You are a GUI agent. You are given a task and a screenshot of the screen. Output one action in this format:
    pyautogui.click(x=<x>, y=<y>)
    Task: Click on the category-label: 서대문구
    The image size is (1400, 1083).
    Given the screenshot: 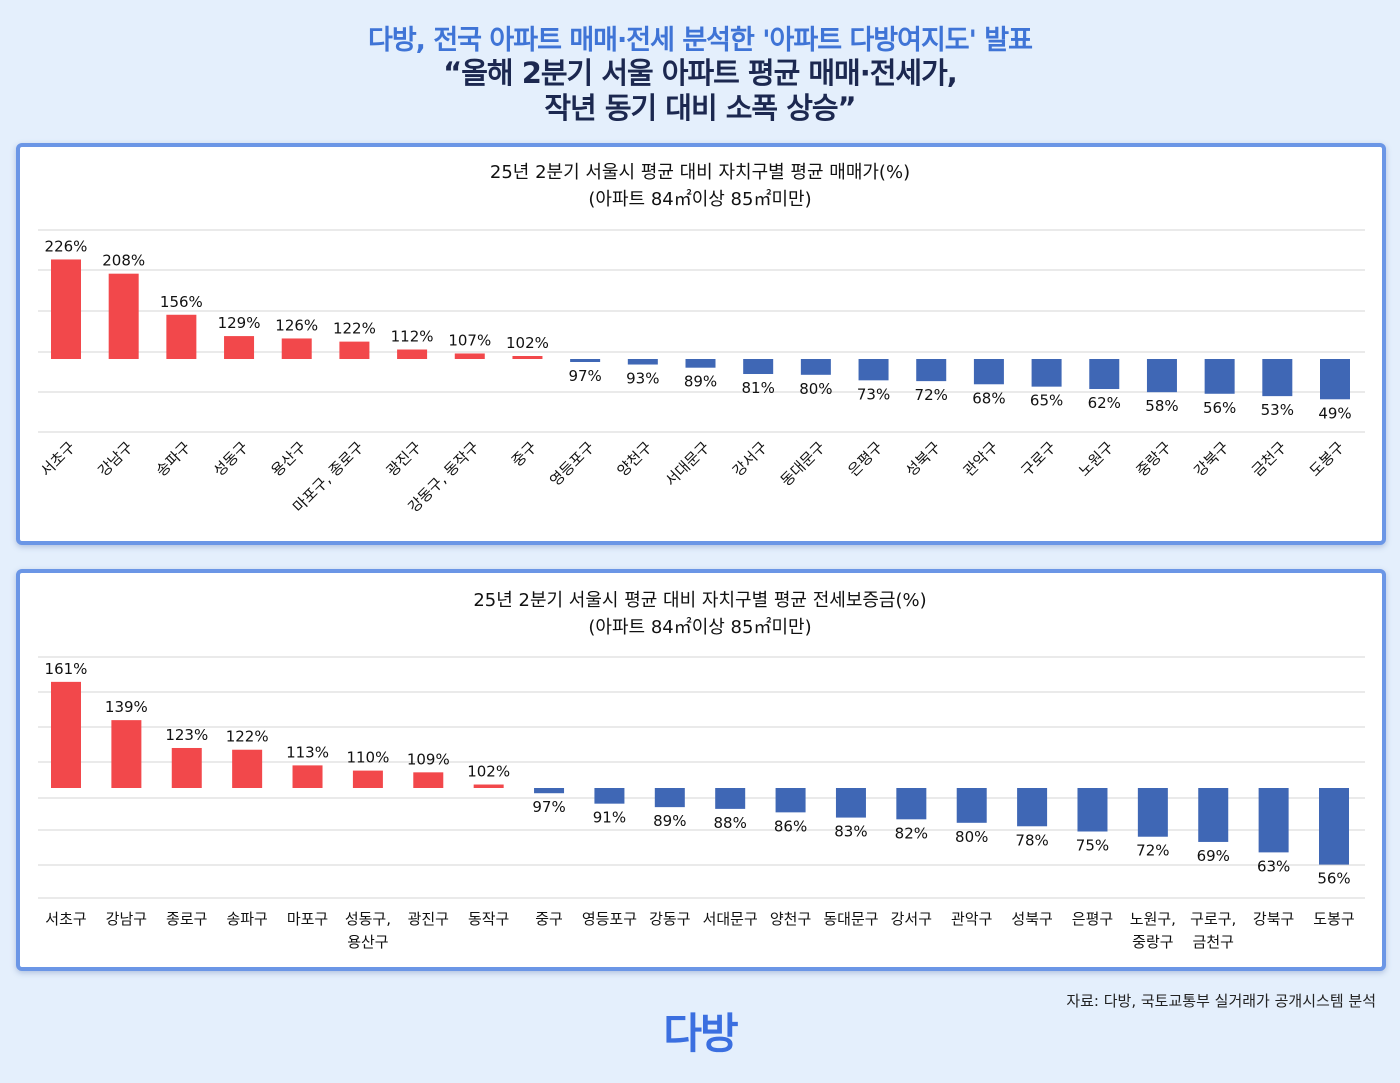 What is the action you would take?
    pyautogui.click(x=730, y=919)
    